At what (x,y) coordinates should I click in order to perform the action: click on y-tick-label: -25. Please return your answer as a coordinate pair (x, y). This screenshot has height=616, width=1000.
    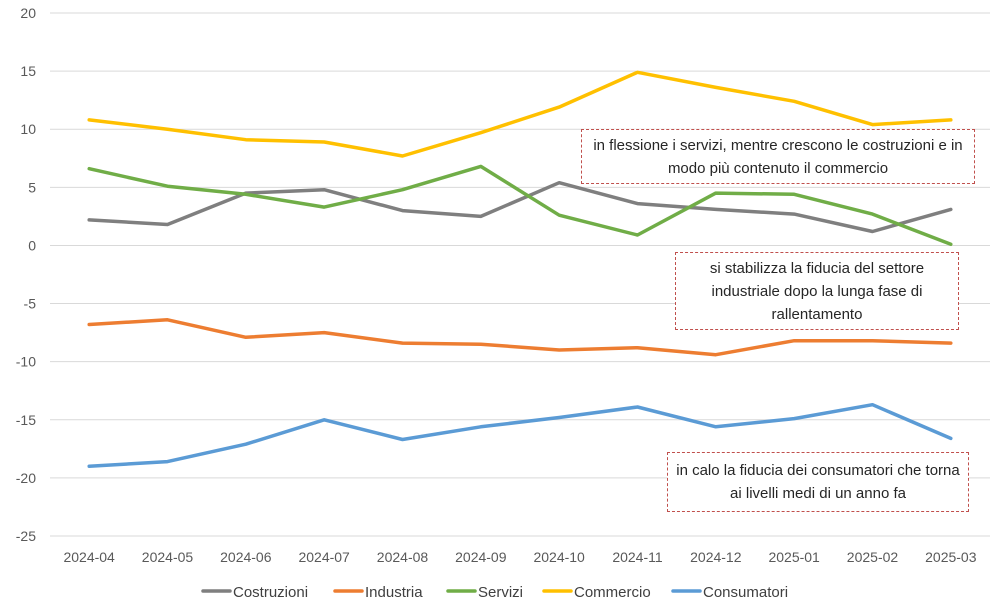
    Looking at the image, I should click on (26, 536).